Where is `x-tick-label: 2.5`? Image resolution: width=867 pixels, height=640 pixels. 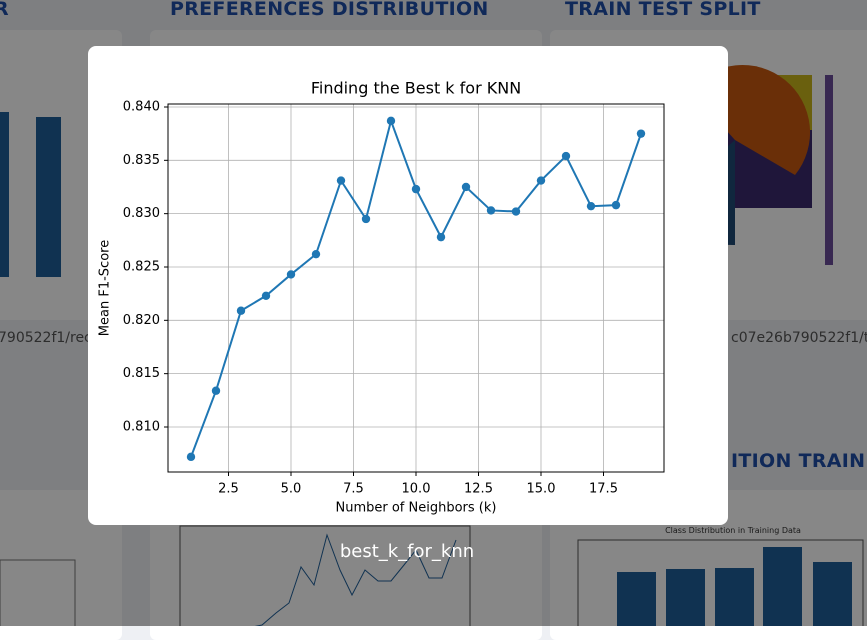 x-tick-label: 2.5 is located at coordinates (228, 489).